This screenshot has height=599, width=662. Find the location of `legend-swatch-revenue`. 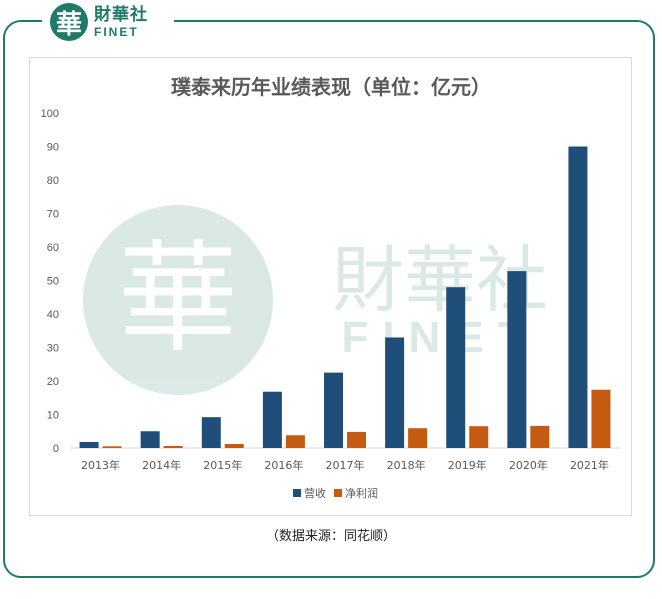

legend-swatch-revenue is located at coordinates (297, 493).